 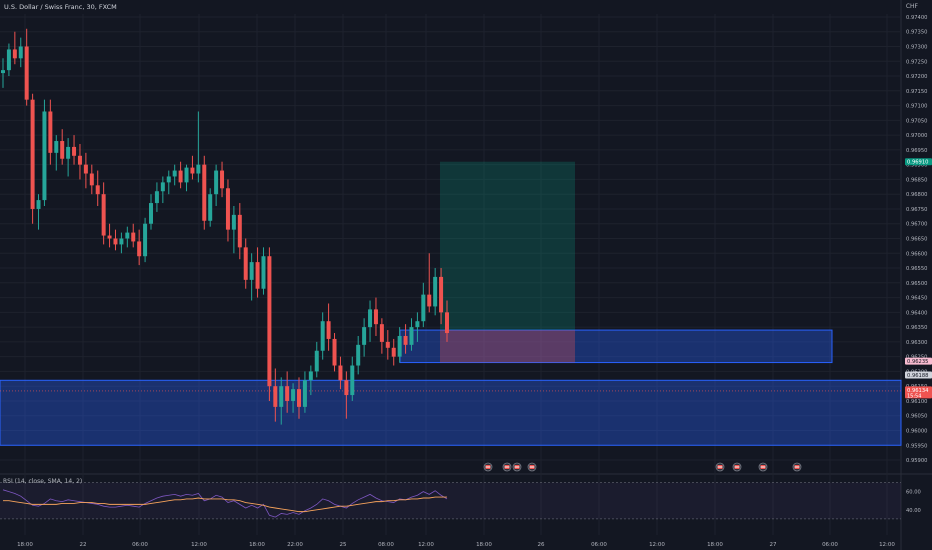 What do you see at coordinates (916, 461) in the screenshot?
I see `price-tick-label: 0.95900` at bounding box center [916, 461].